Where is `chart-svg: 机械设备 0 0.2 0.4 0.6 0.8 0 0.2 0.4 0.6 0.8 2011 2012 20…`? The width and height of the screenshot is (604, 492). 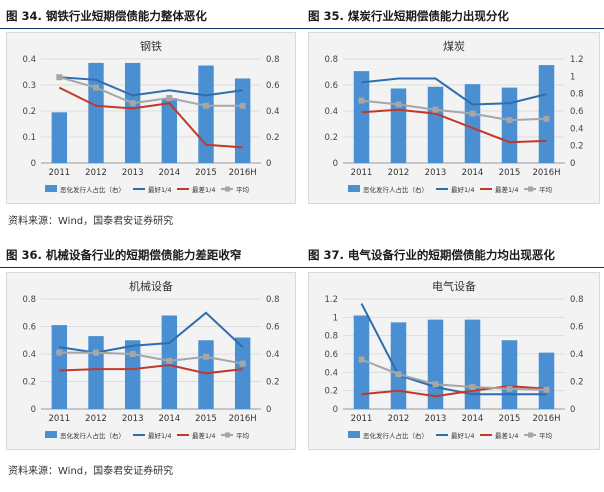 chart-svg: 机械设备 0 0.2 0.4 0.6 0.8 0 0.2 0.4 0.6 0.8 2011 2012 20… is located at coordinates (151, 359).